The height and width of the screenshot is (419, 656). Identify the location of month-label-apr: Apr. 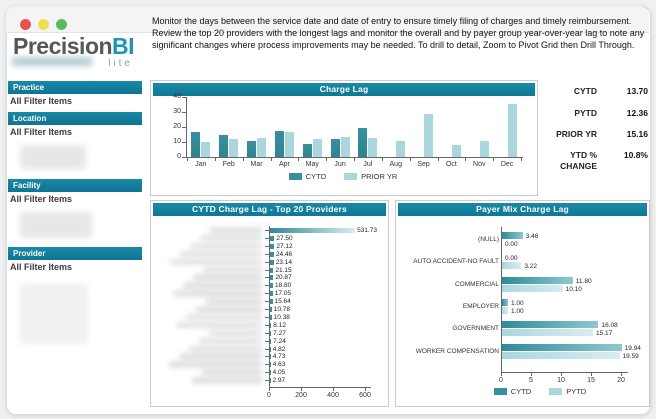
(284, 164).